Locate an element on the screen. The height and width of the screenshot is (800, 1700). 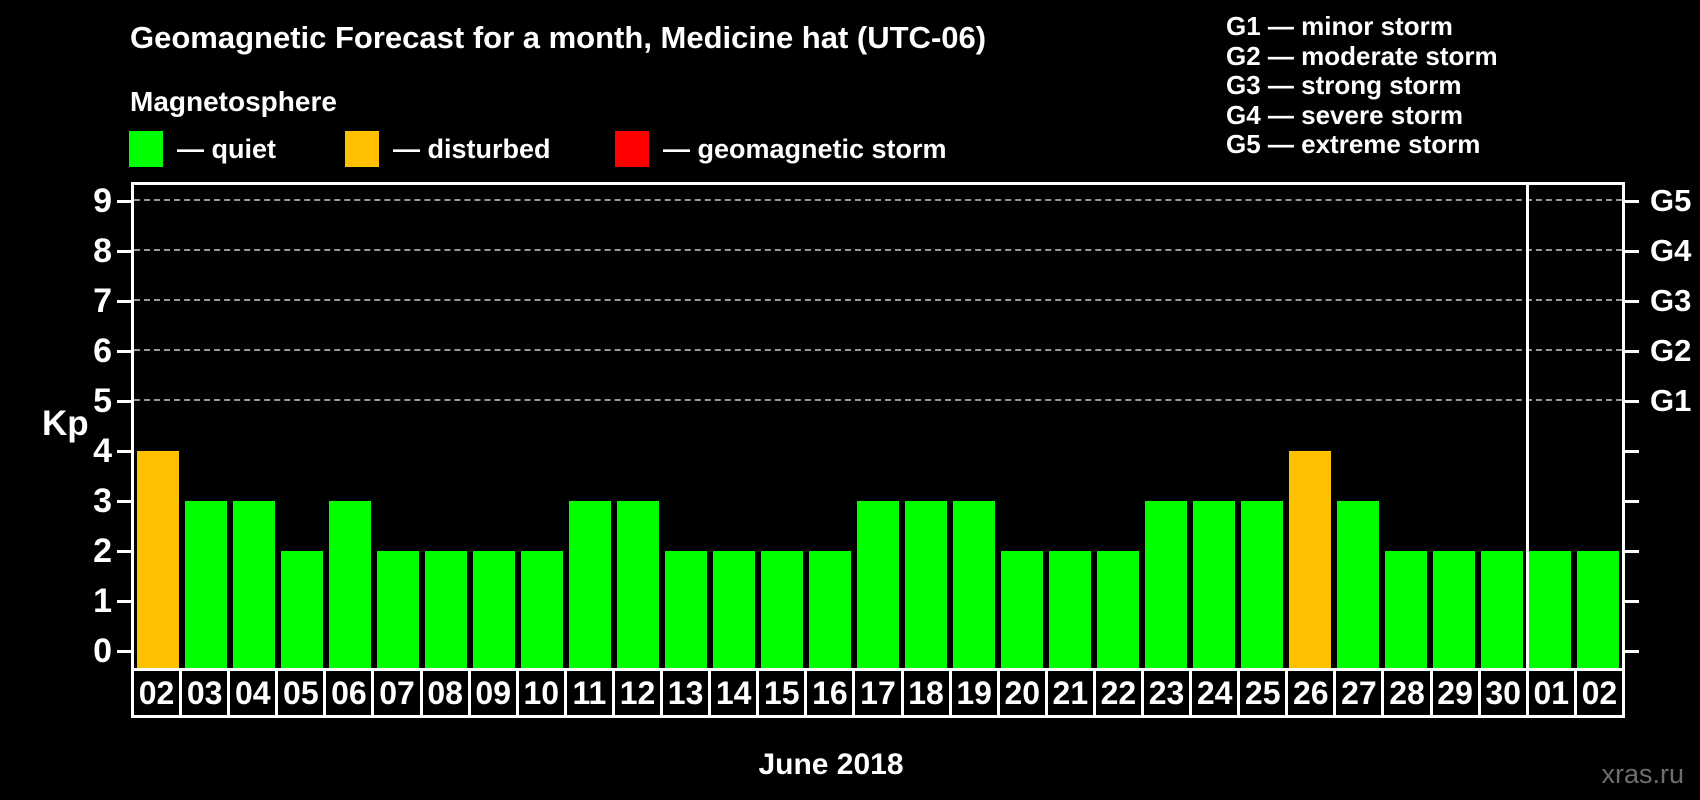
day-label-cell: 04 is located at coordinates (254, 693).